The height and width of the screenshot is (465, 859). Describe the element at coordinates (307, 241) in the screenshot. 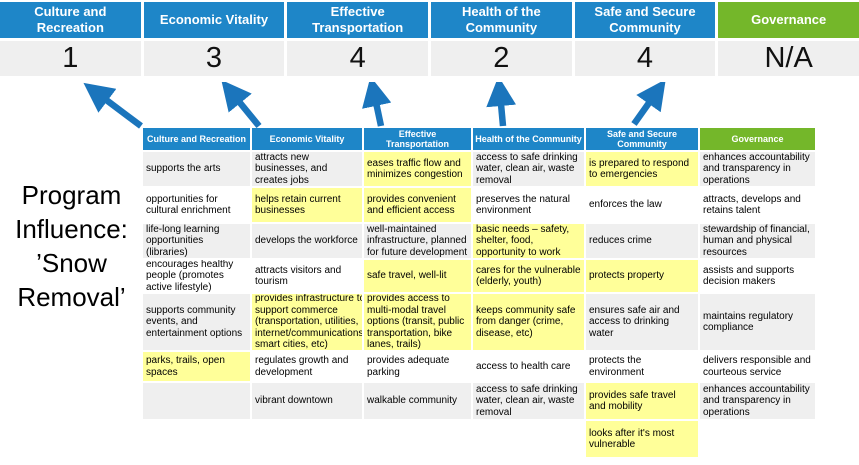

I see `matrix-cell: develops the workforce` at that location.